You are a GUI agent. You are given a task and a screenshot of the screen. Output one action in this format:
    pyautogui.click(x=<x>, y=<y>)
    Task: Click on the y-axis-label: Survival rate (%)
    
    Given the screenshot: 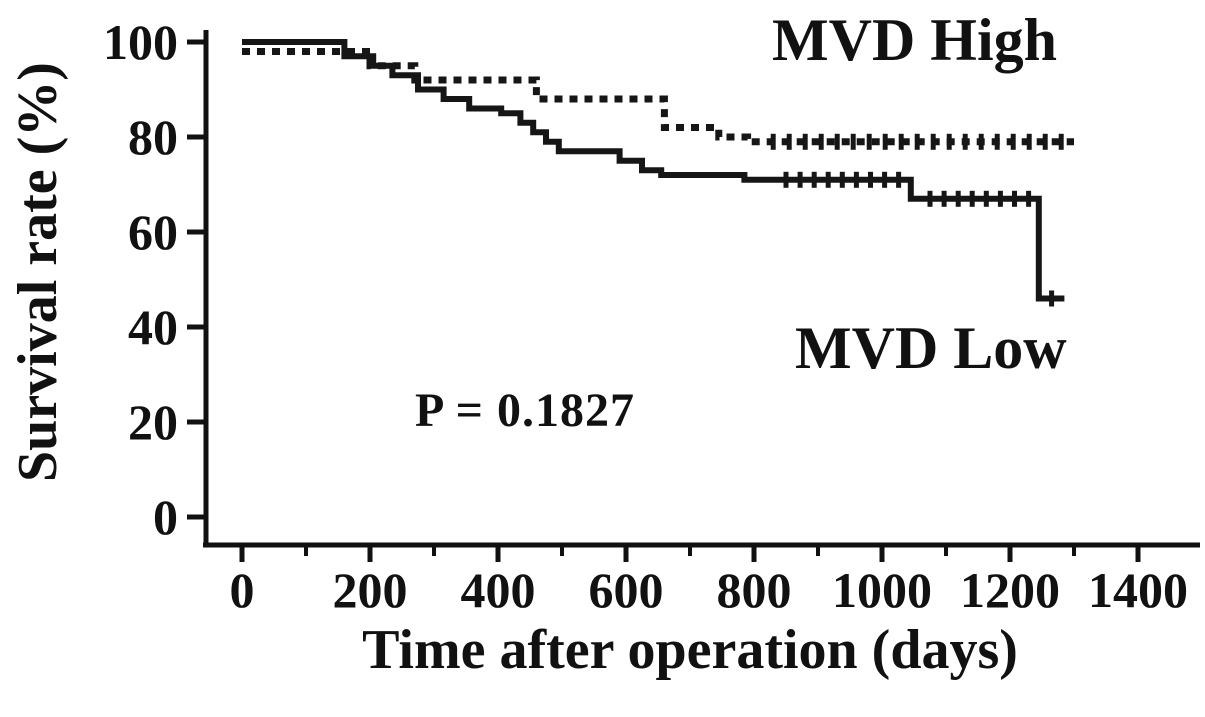 What is the action you would take?
    pyautogui.click(x=38, y=272)
    